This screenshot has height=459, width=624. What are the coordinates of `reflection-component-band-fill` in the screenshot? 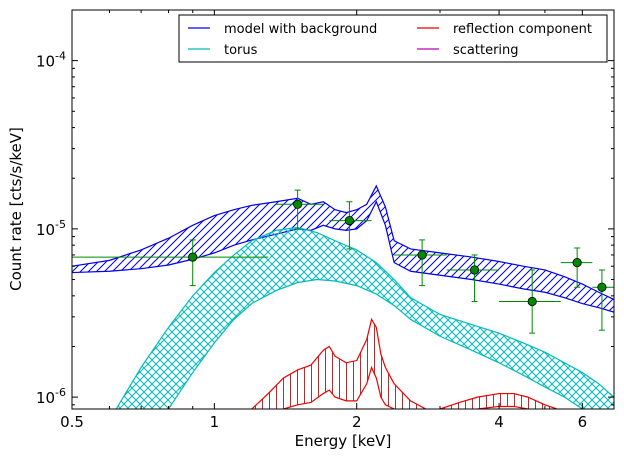 It's located at (338, 364).